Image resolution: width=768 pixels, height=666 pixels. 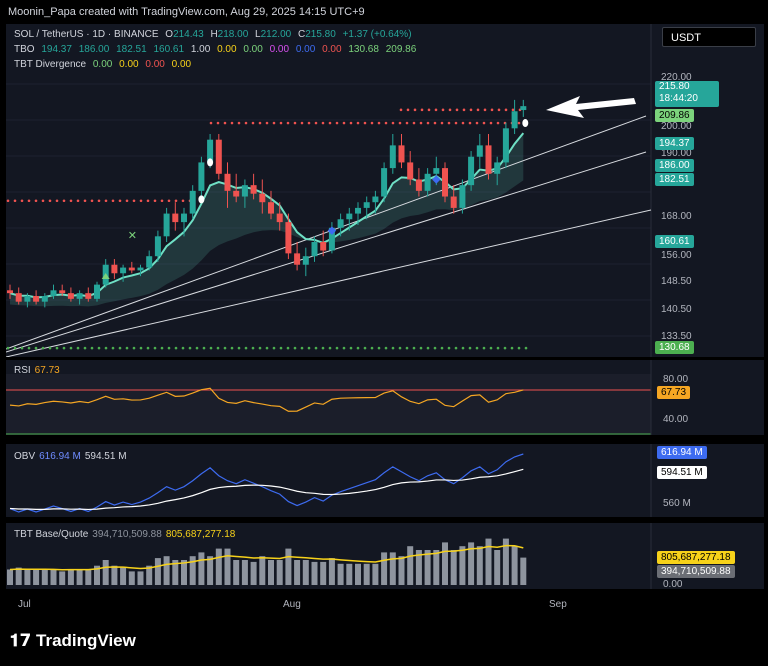 I want to click on rsi-band, so click(x=328, y=404).